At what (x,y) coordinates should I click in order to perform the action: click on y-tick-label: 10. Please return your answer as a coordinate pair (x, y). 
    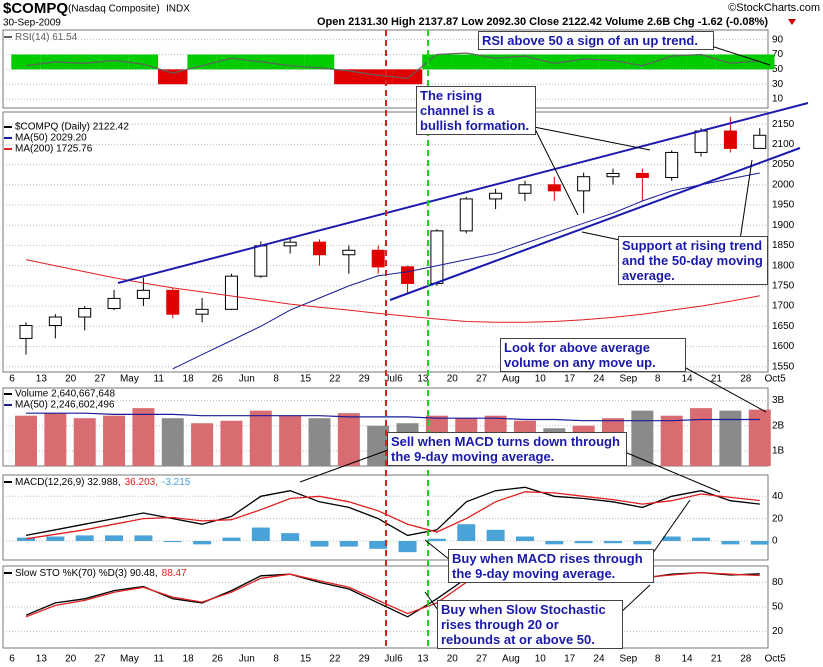
    Looking at the image, I should click on (778, 99).